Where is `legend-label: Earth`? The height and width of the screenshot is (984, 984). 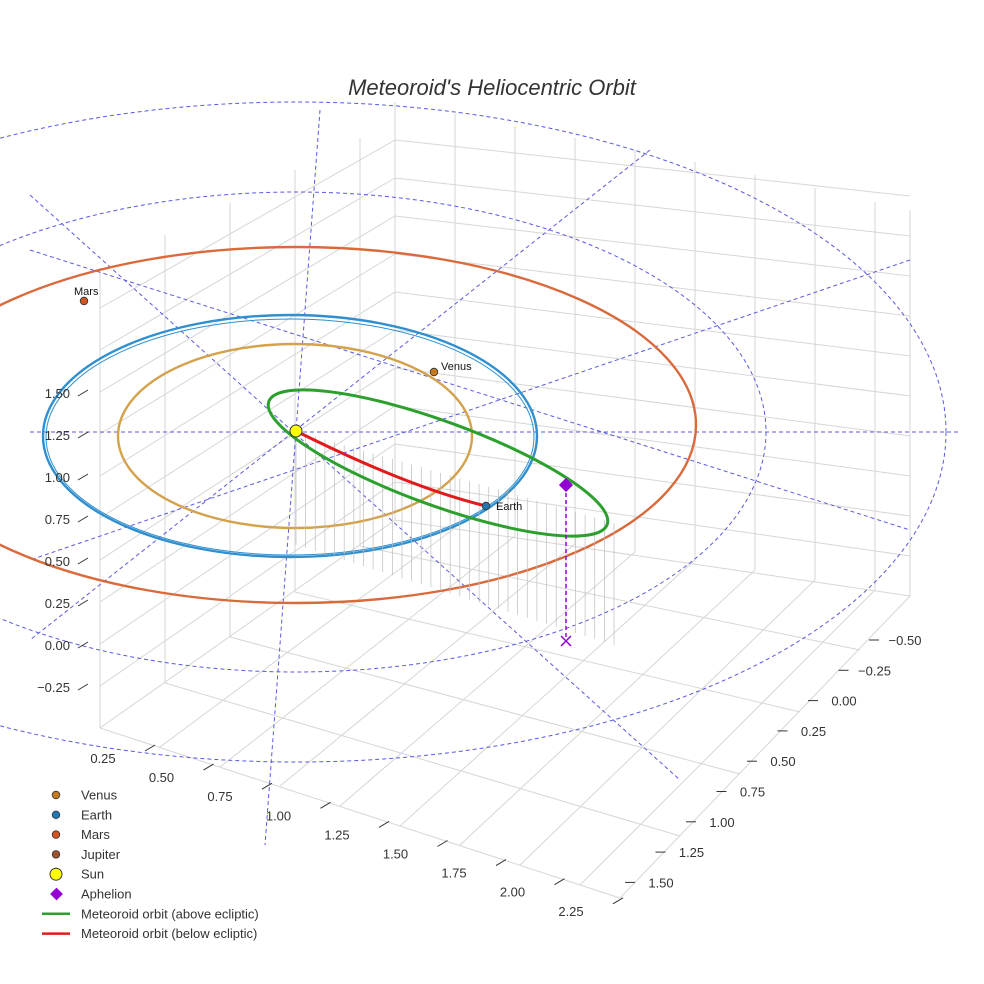 legend-label: Earth is located at coordinates (96, 814).